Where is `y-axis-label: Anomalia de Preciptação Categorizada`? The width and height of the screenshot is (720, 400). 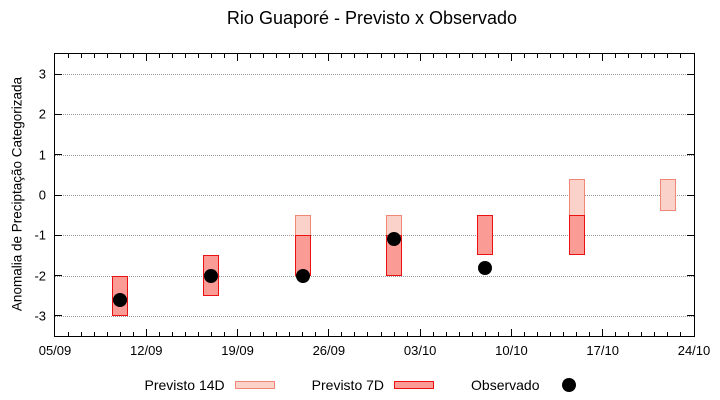 y-axis-label: Anomalia de Preciptação Categorizada is located at coordinates (17, 194).